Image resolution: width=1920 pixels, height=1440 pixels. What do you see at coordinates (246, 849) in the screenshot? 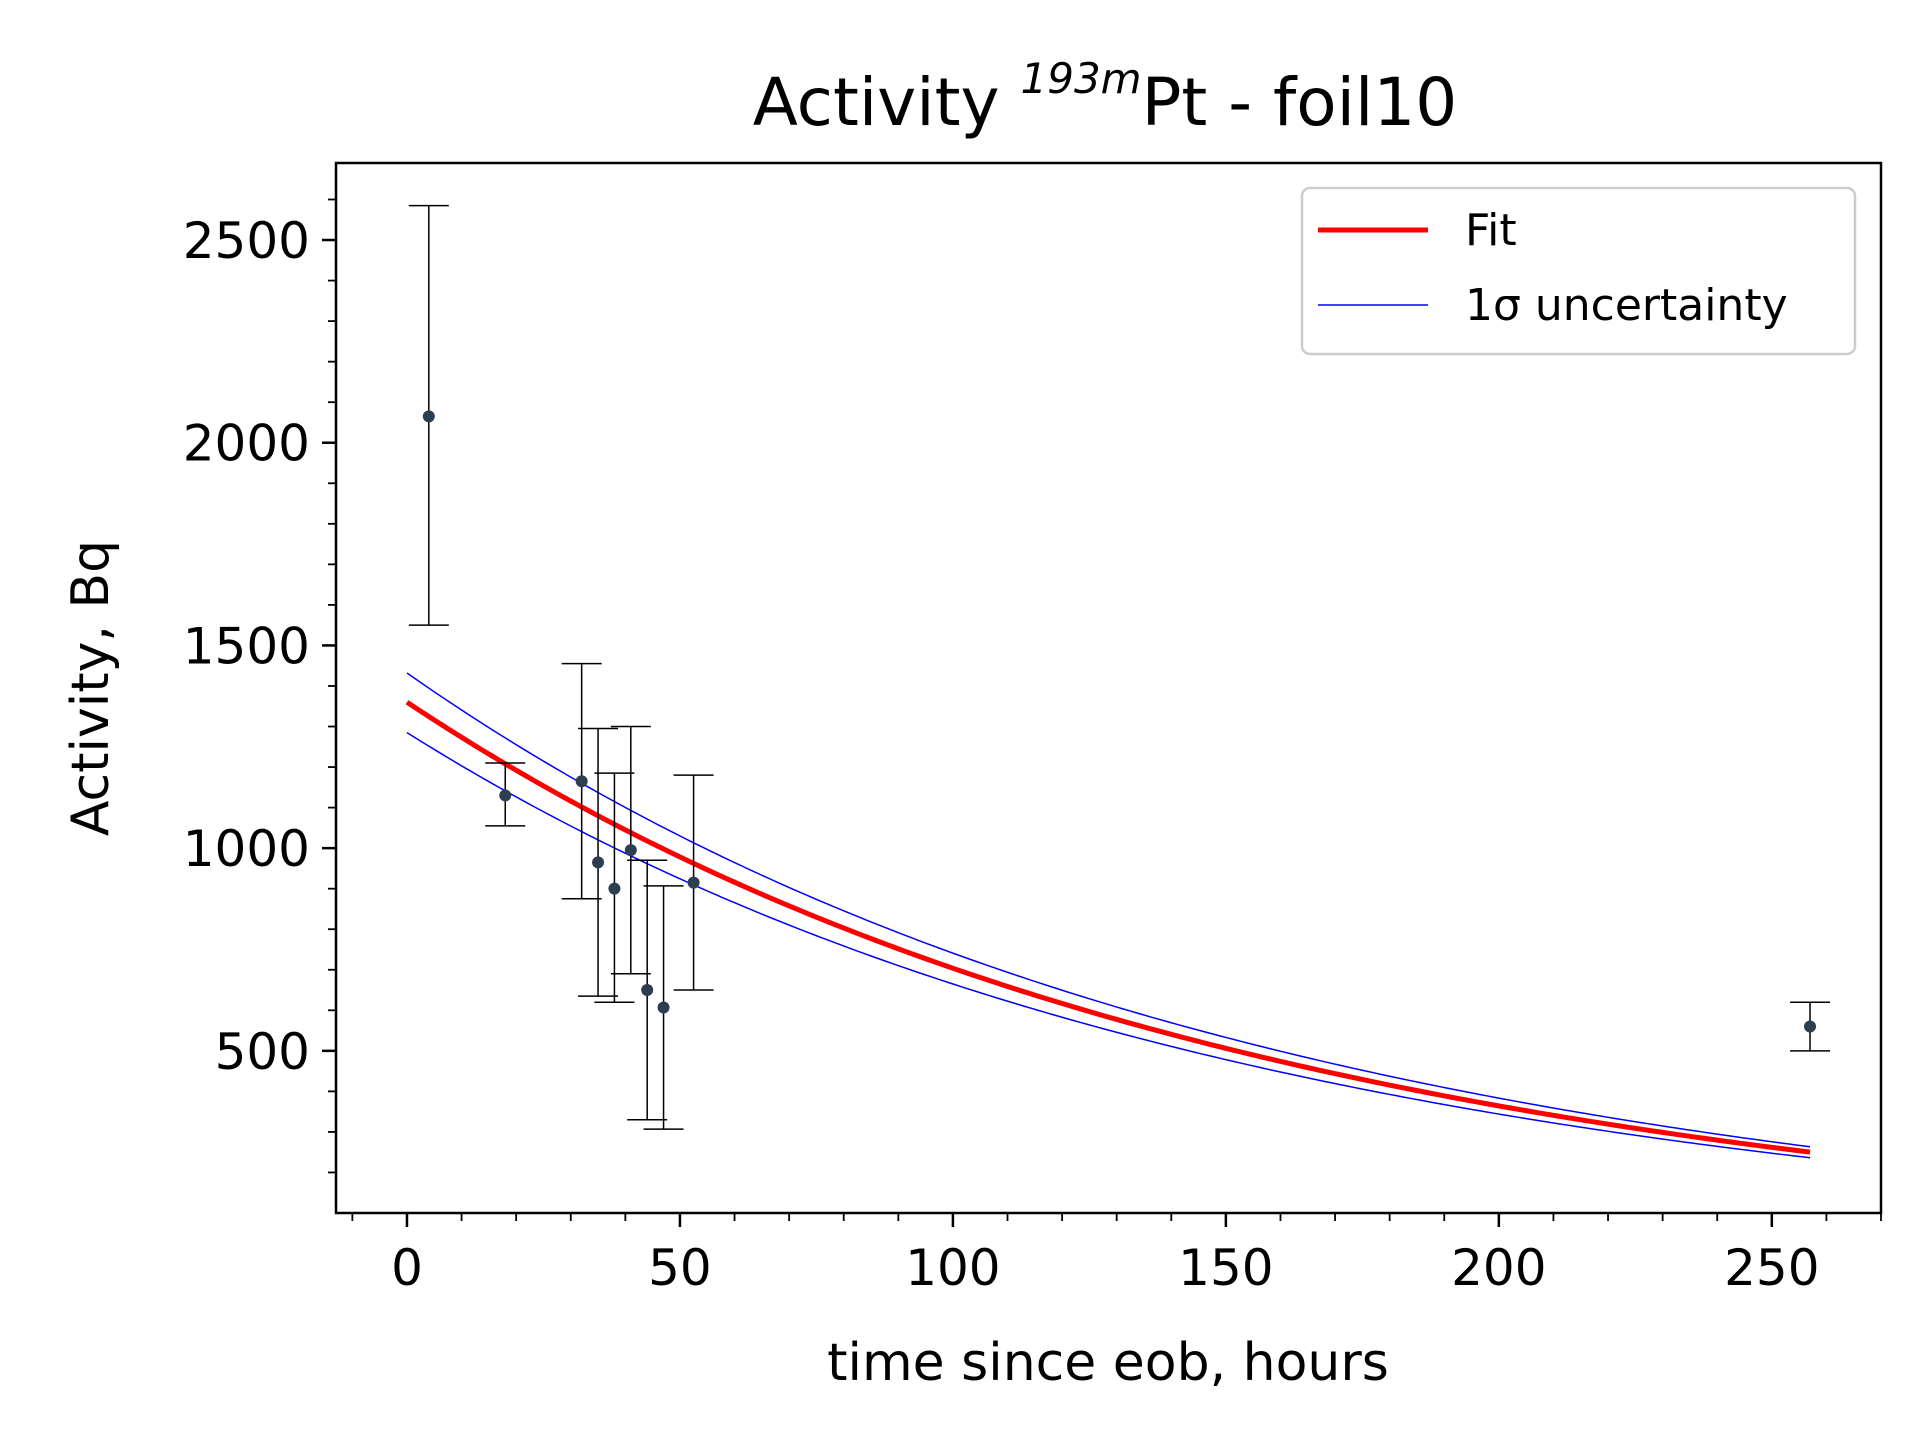
I see `y-tick-label: 1000` at bounding box center [246, 849].